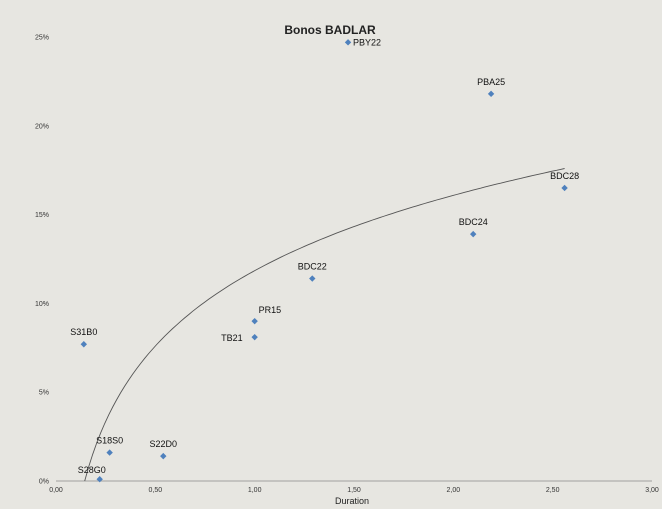  What do you see at coordinates (564, 176) in the screenshot?
I see `data-label-bdc28: BDC28` at bounding box center [564, 176].